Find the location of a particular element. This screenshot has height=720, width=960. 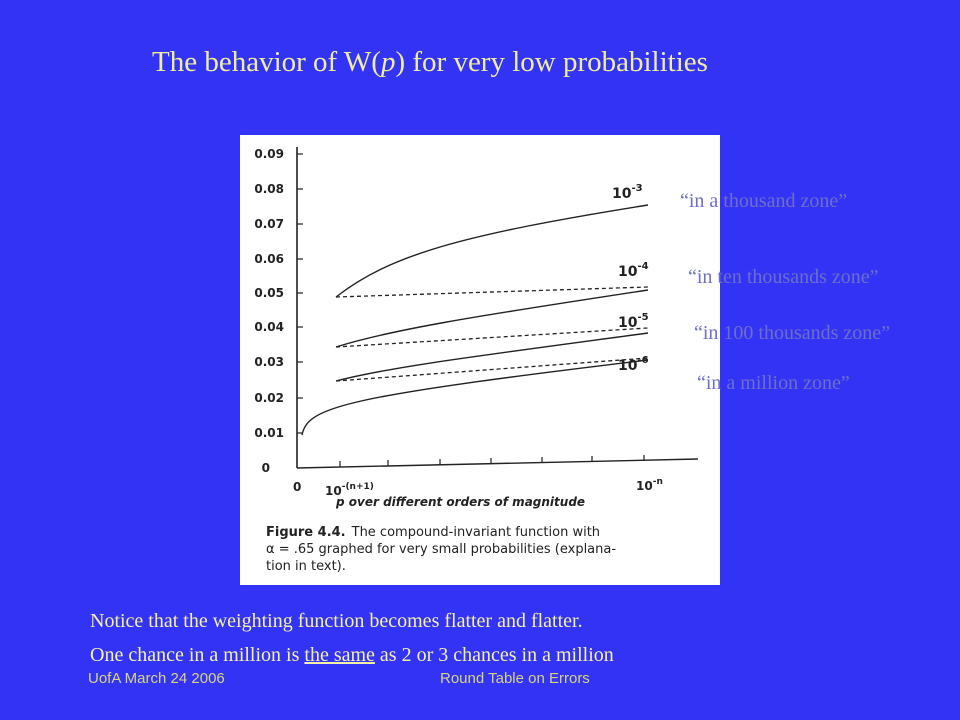

figure-caption-line: tion in text). is located at coordinates (306, 566).